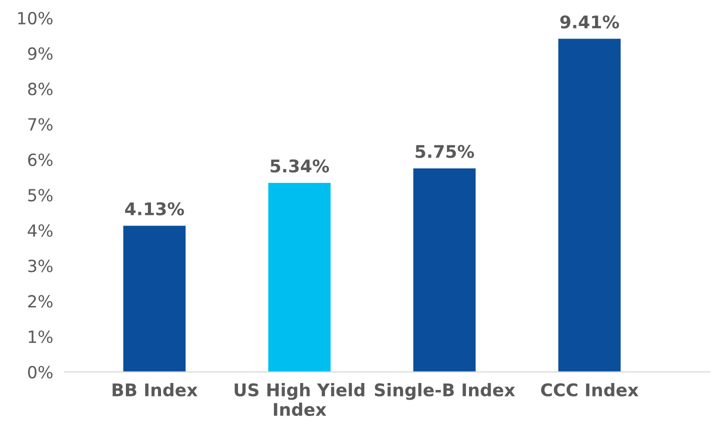  Describe the element at coordinates (40, 124) in the screenshot. I see `y-tick-label: 7%` at that location.